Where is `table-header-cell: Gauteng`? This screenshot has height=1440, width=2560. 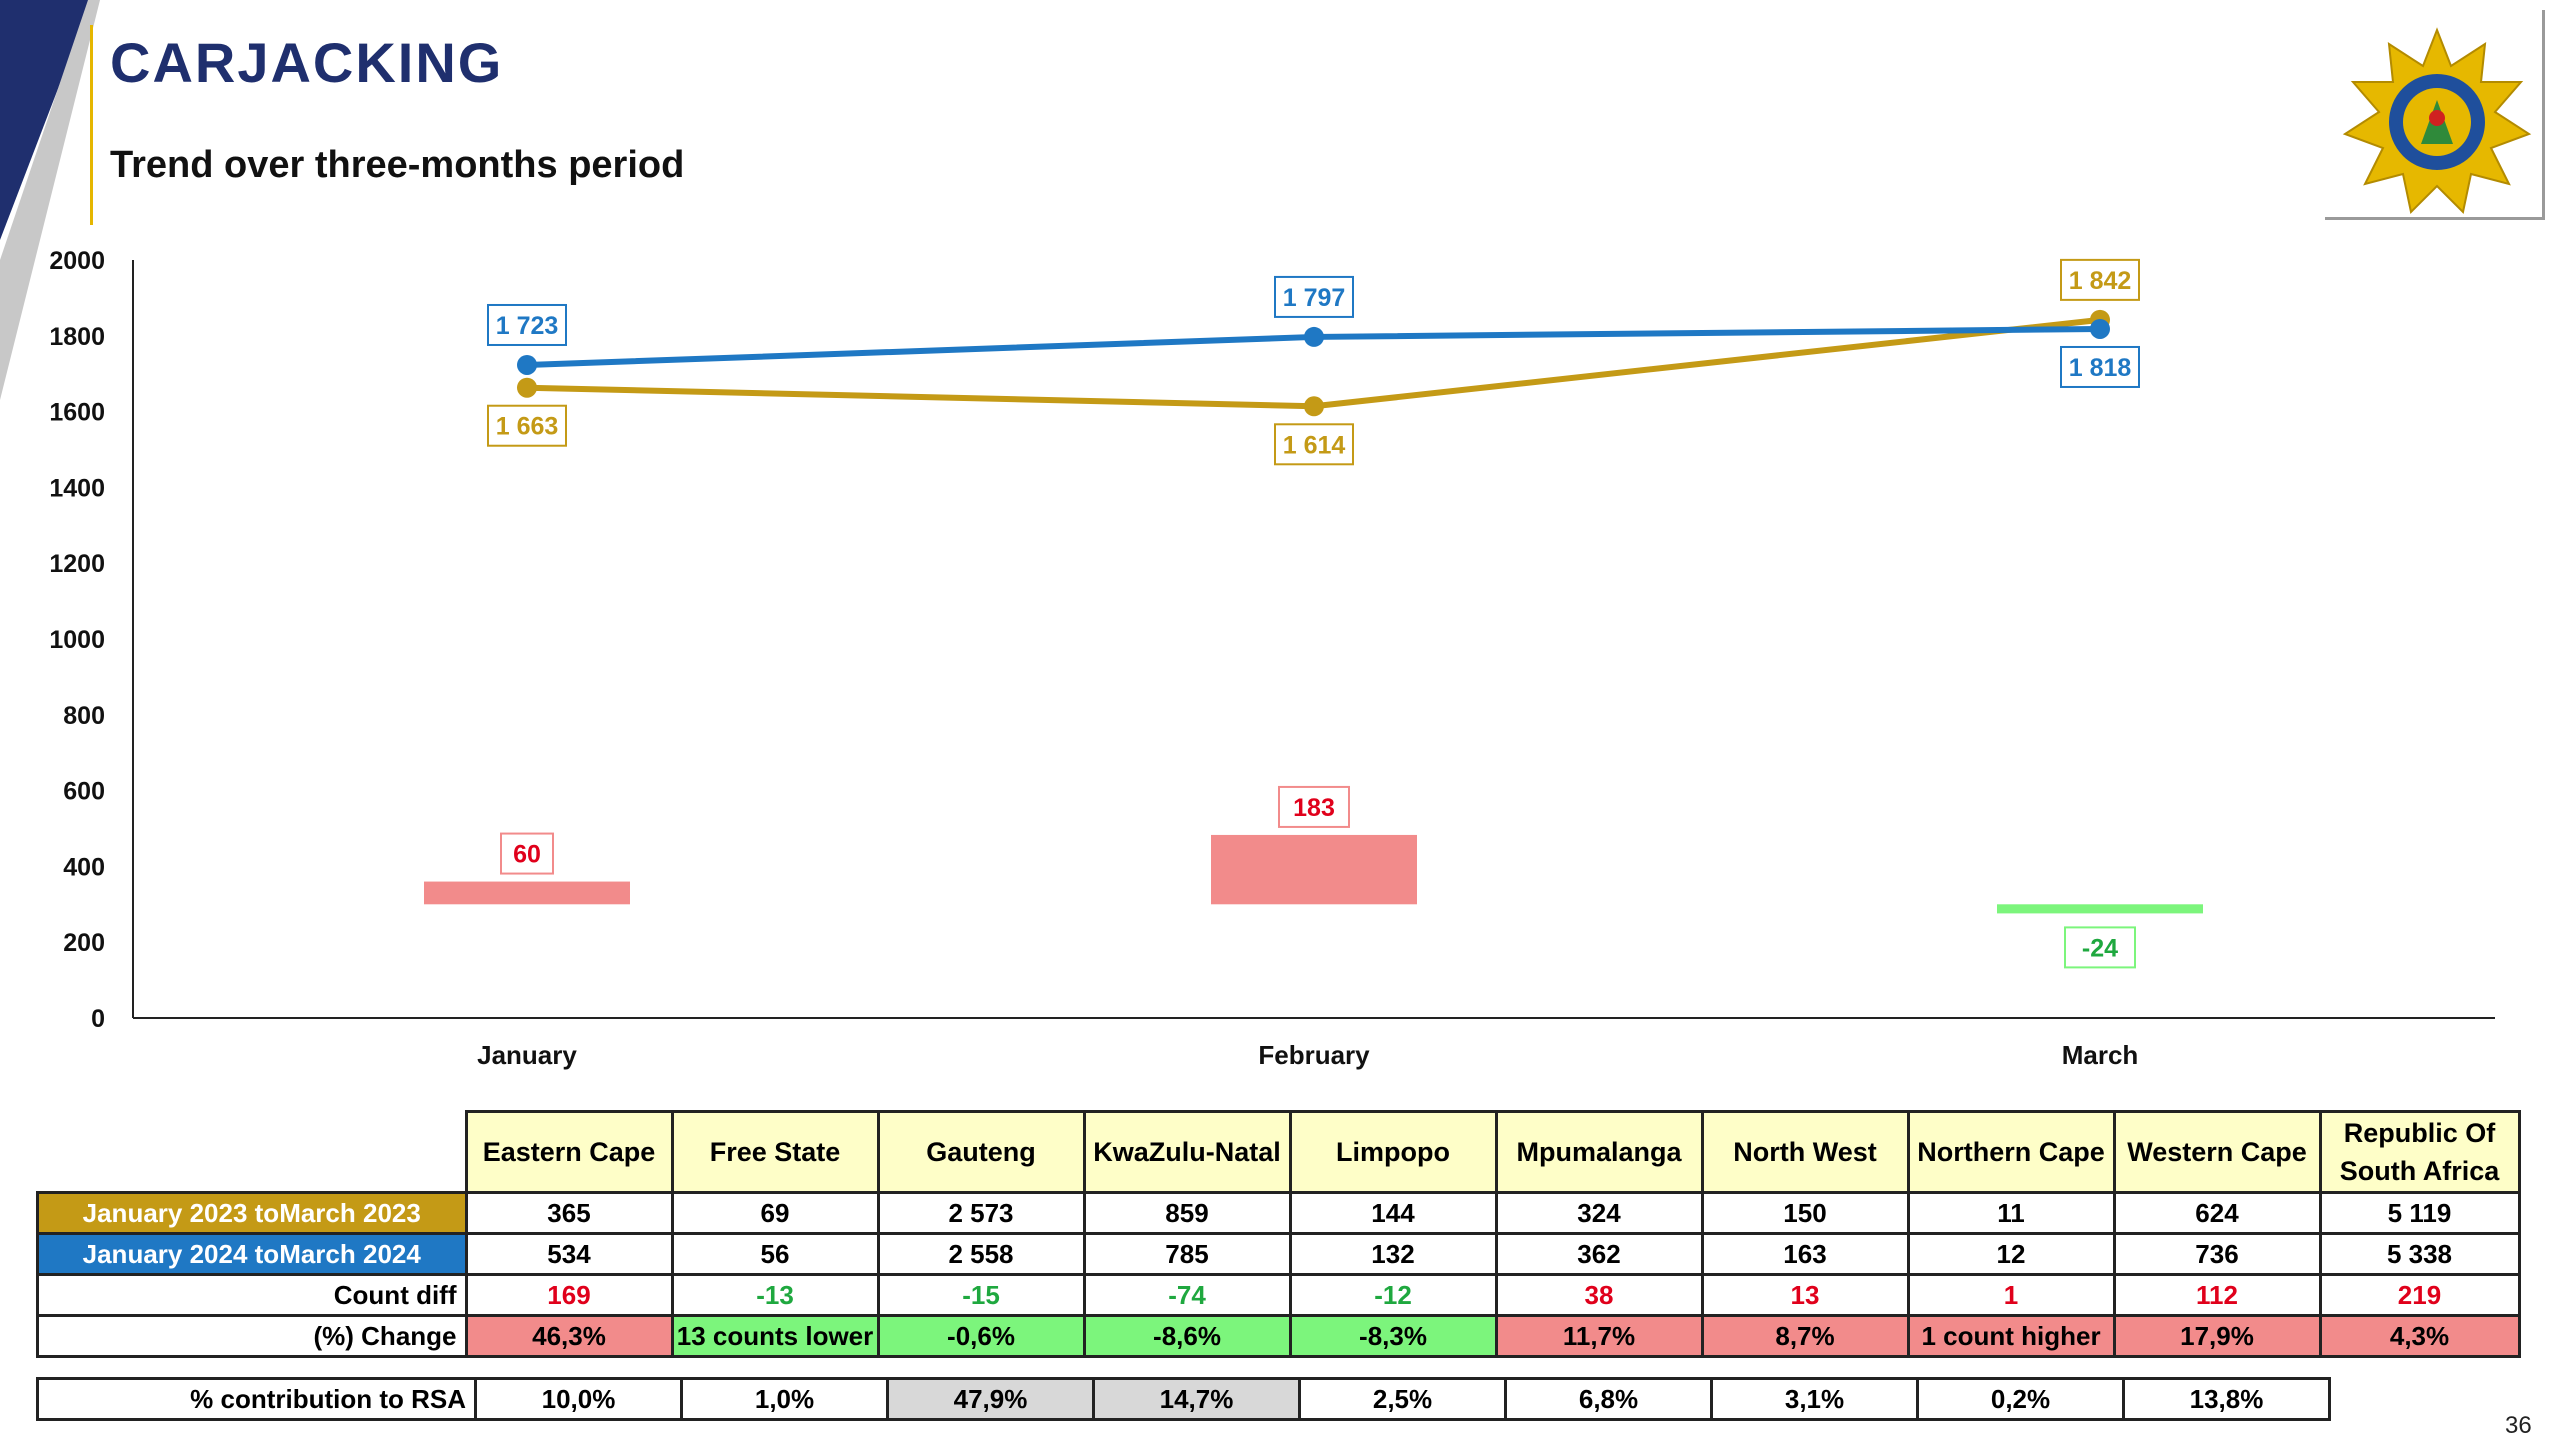
table-header-cell: Gauteng is located at coordinates (981, 1152).